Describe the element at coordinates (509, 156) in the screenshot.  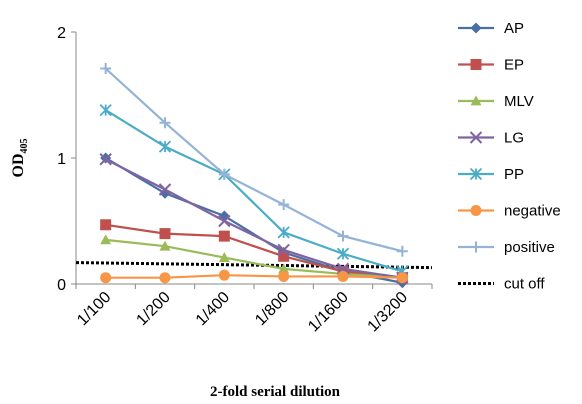
I see `legend: AP EP MLV LG PP negative positive cut off` at that location.